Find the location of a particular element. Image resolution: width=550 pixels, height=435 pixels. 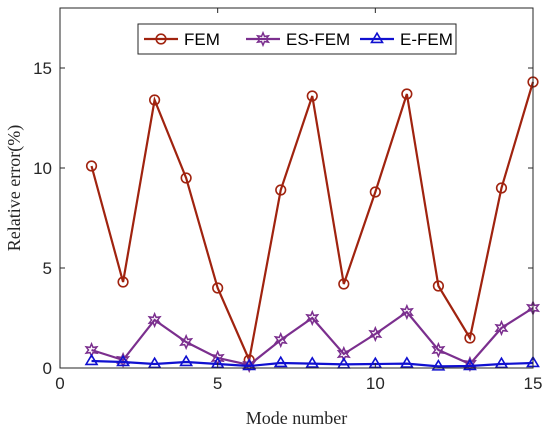

legend-item-fem: FEM is located at coordinates (182, 39).